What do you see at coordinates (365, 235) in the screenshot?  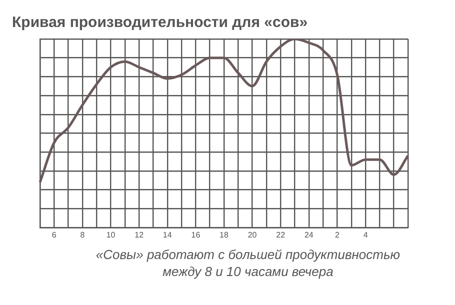 I see `x-tick-label: 4` at bounding box center [365, 235].